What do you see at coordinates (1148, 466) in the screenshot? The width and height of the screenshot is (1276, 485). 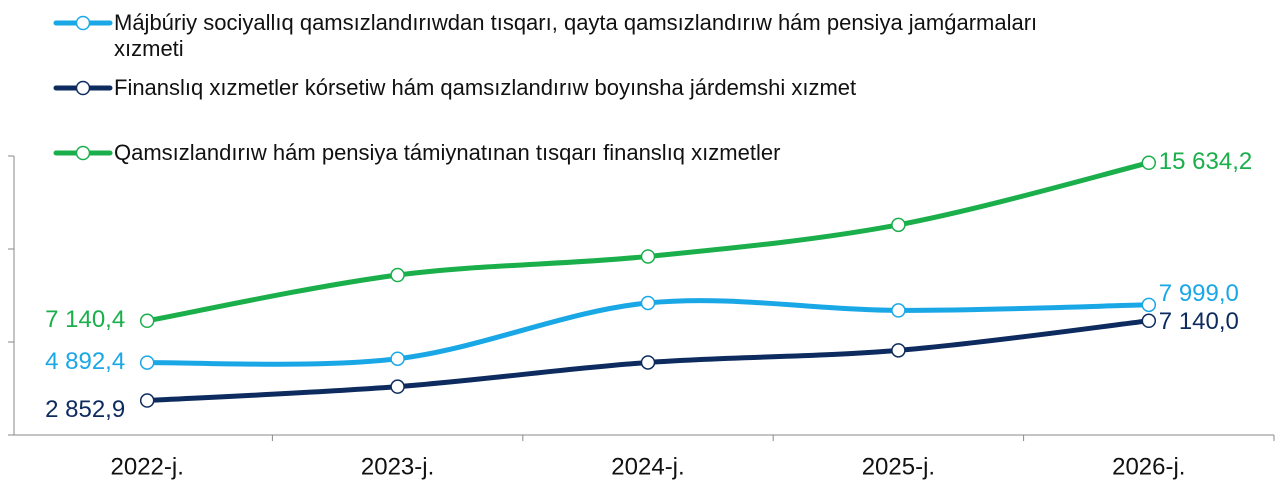 I see `x-tick-label: 2026-j.` at bounding box center [1148, 466].